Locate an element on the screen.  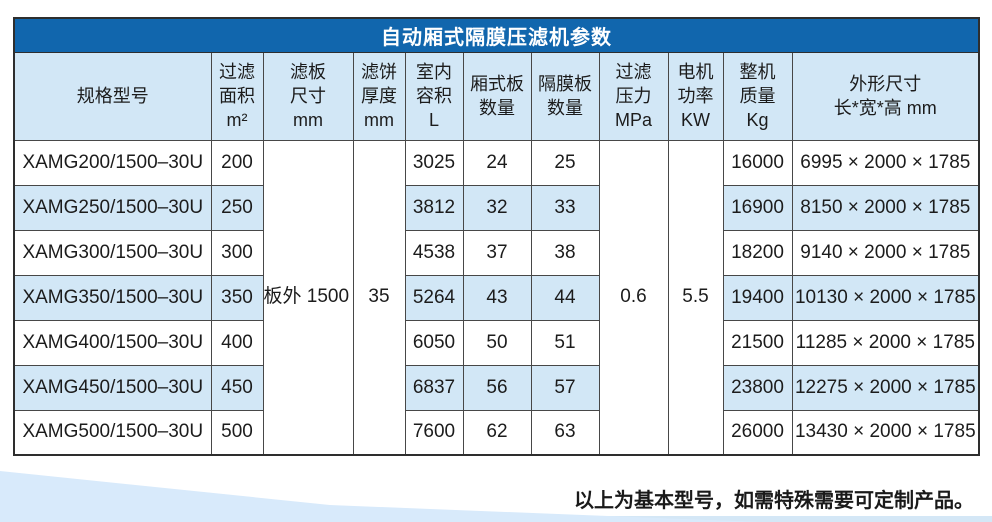
header-filter-pressure: 过滤 压力 MPa is located at coordinates (633, 96).